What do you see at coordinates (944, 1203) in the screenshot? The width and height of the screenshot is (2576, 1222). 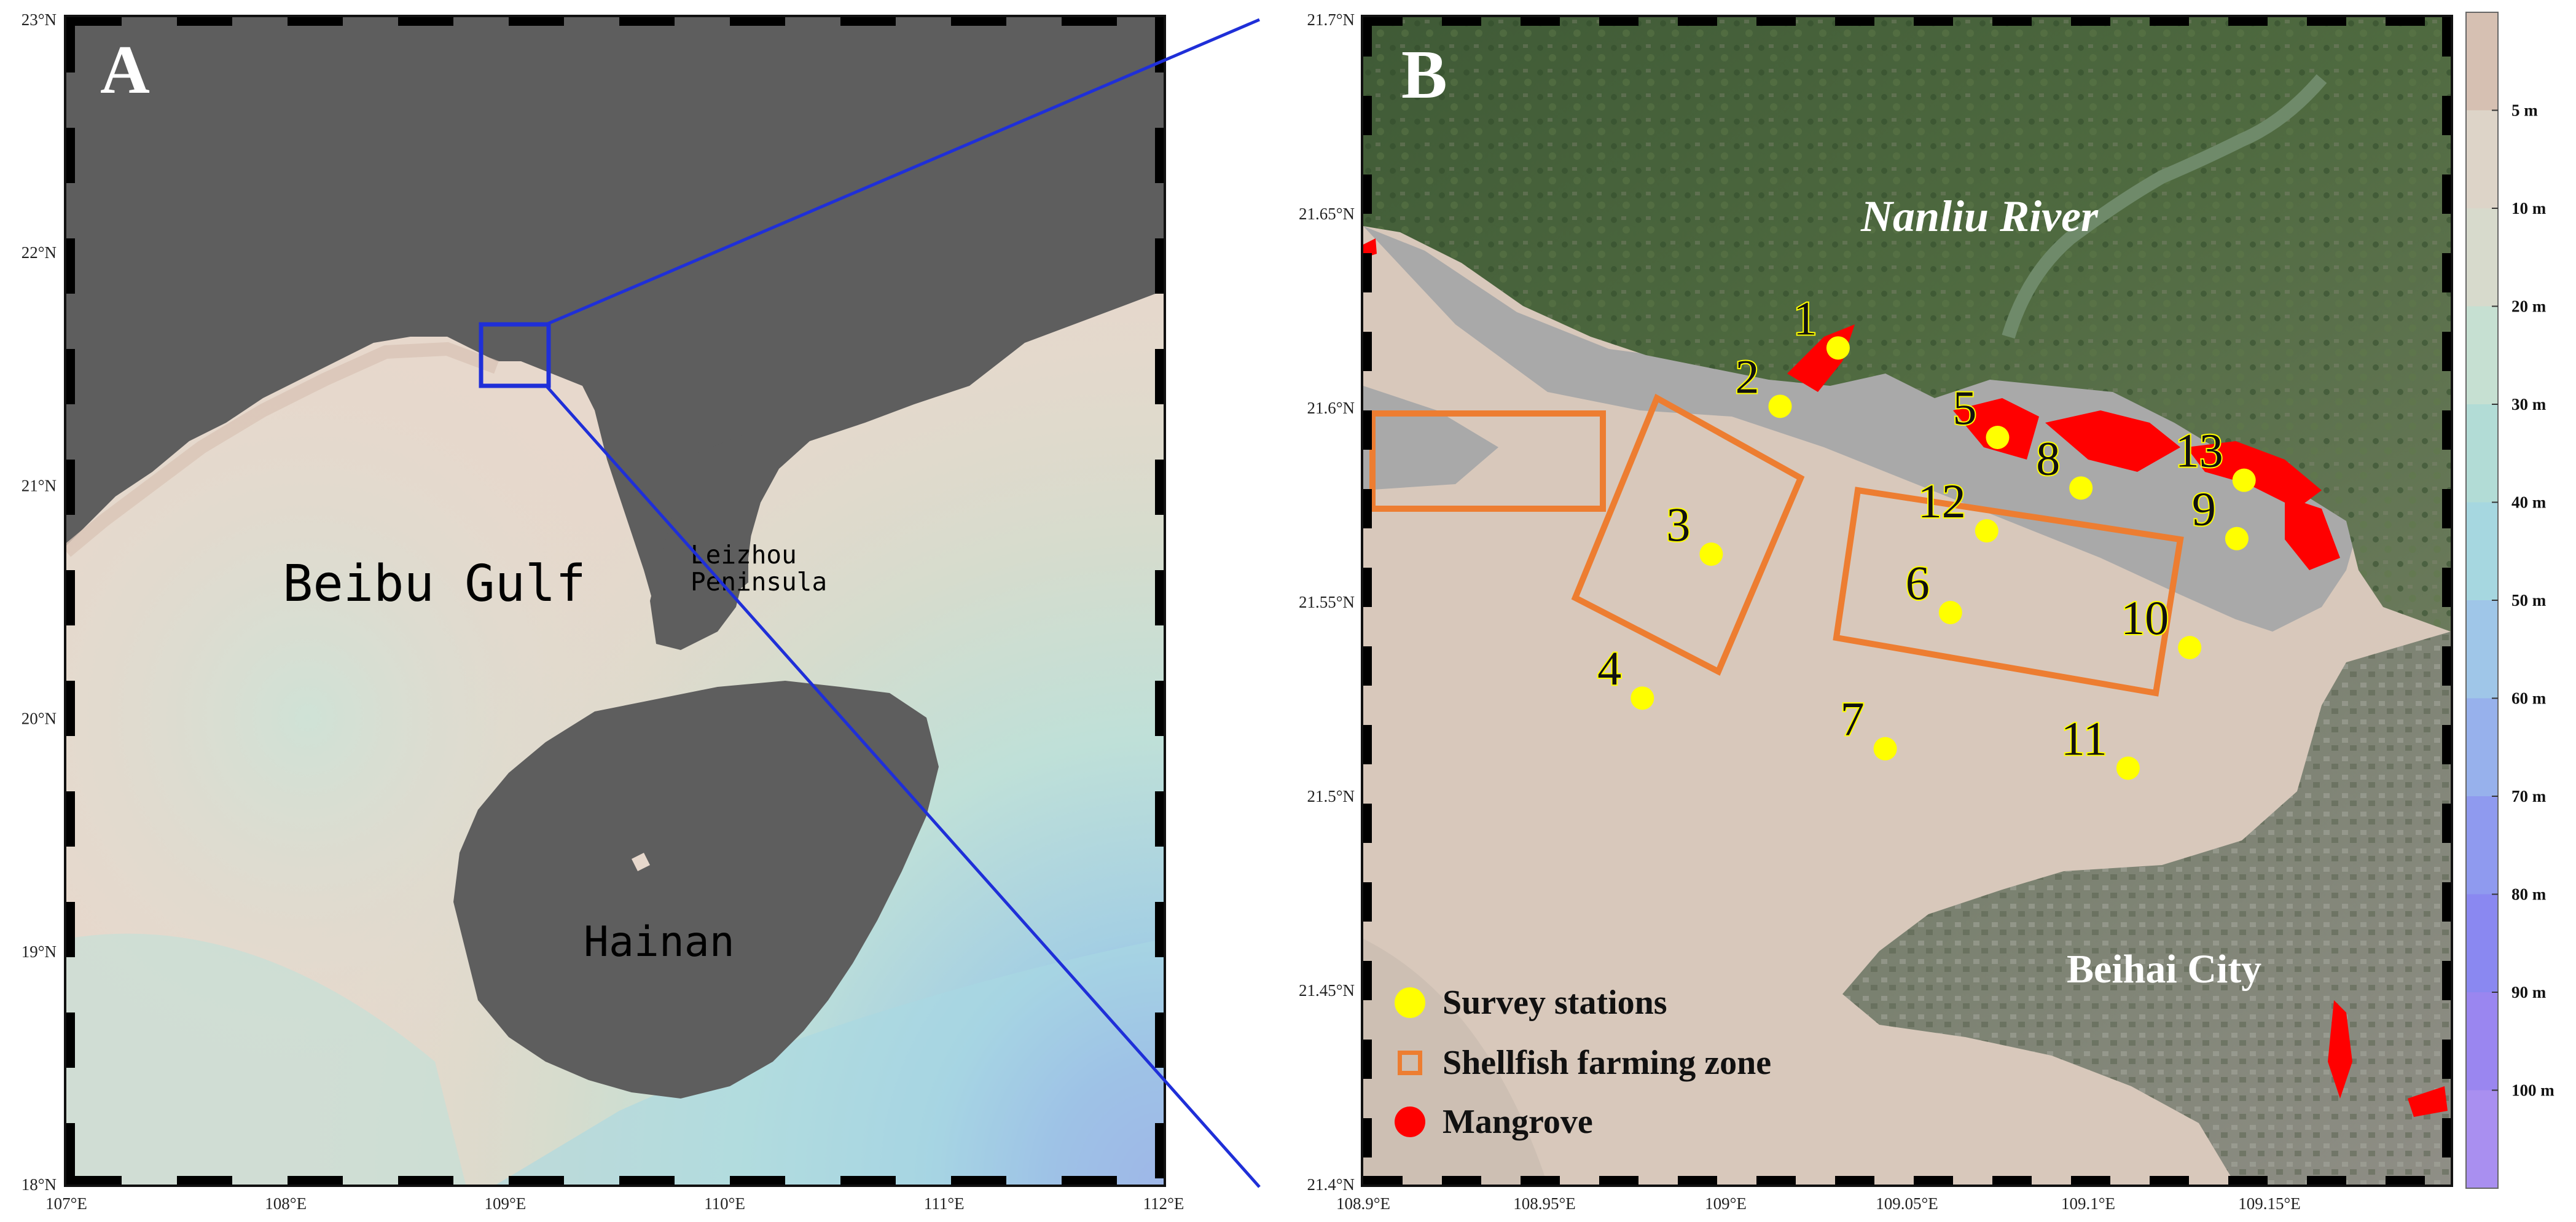 I see `panel-a-lon-tick-label: 111°E` at bounding box center [944, 1203].